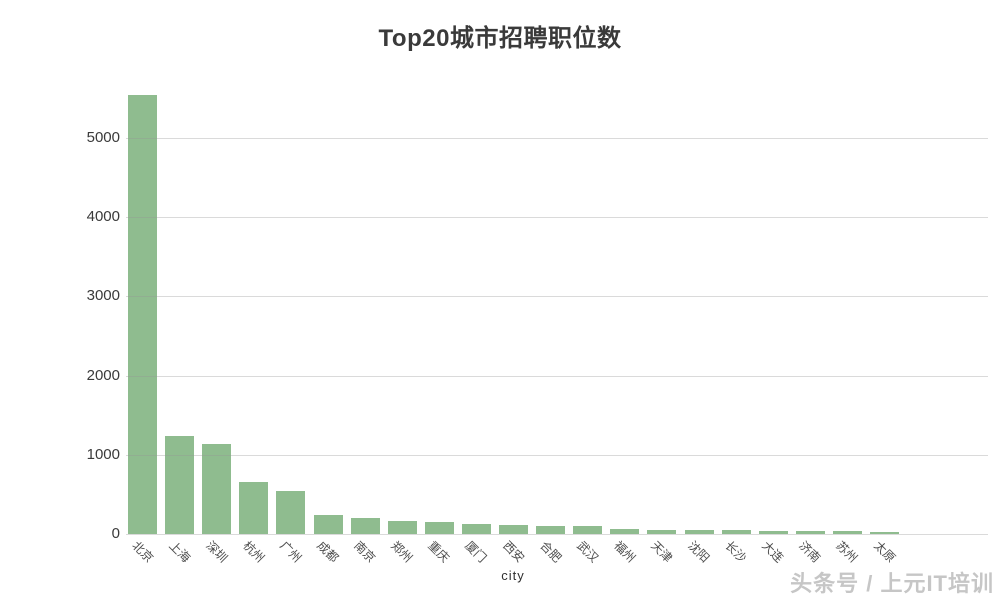 The image size is (1000, 600). What do you see at coordinates (810, 532) in the screenshot?
I see `bar-济南` at bounding box center [810, 532].